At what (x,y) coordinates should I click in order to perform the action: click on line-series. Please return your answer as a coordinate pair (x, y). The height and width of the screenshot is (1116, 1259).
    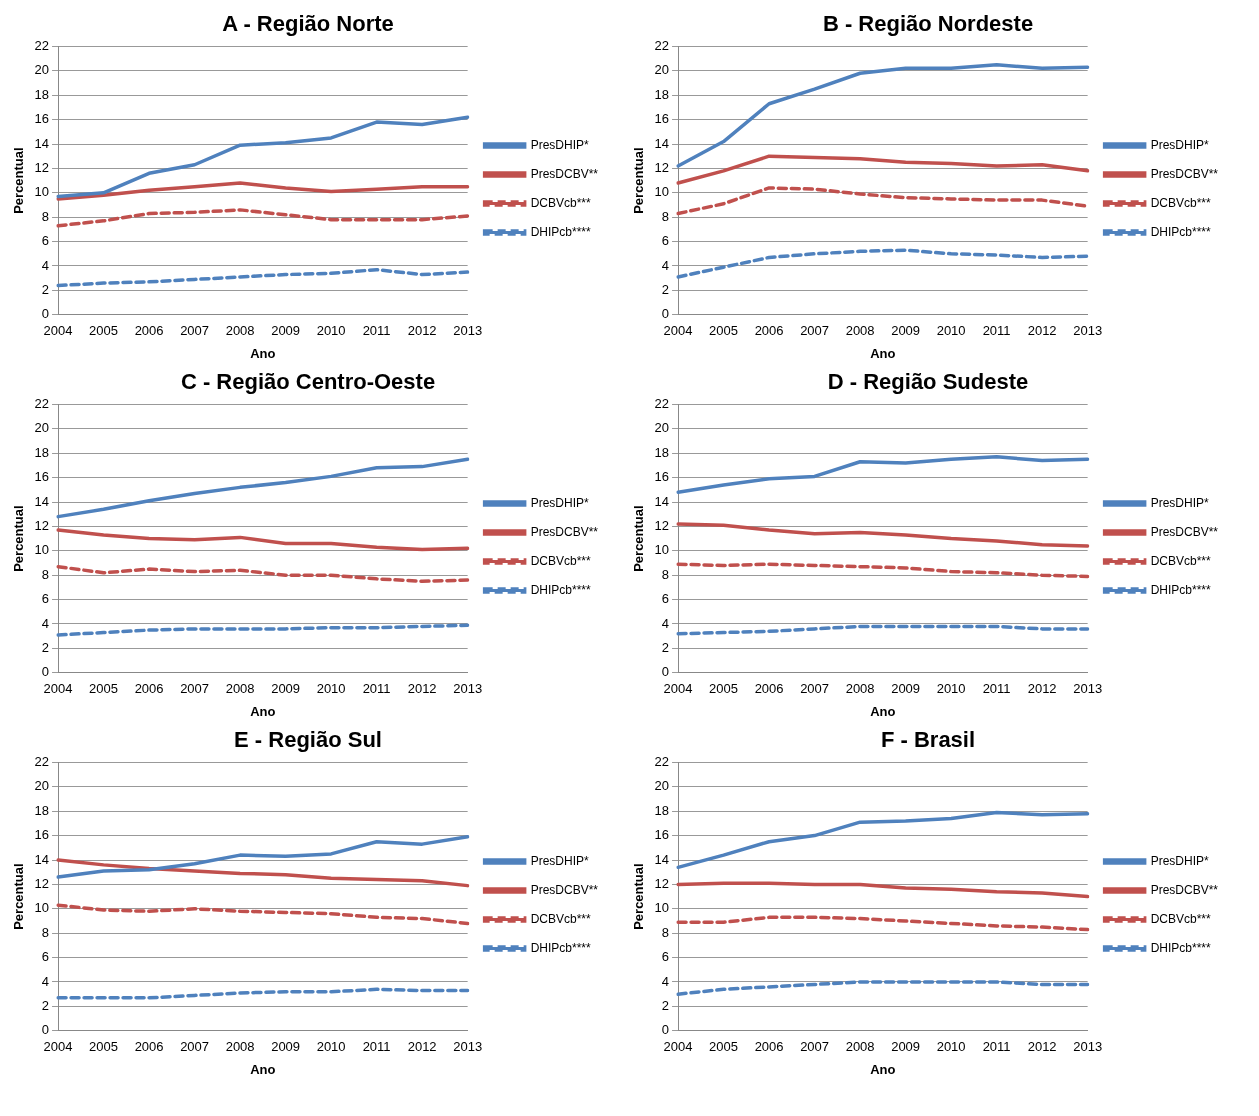
    Looking at the image, I should click on (263, 993).